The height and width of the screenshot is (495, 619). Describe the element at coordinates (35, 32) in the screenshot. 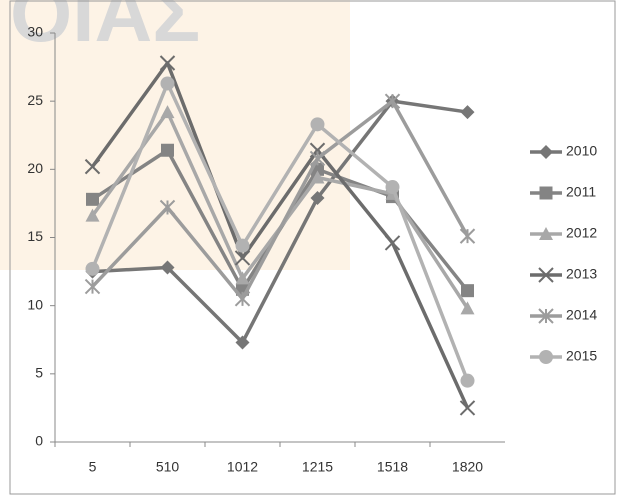

I see `y-tick-label: 30` at that location.